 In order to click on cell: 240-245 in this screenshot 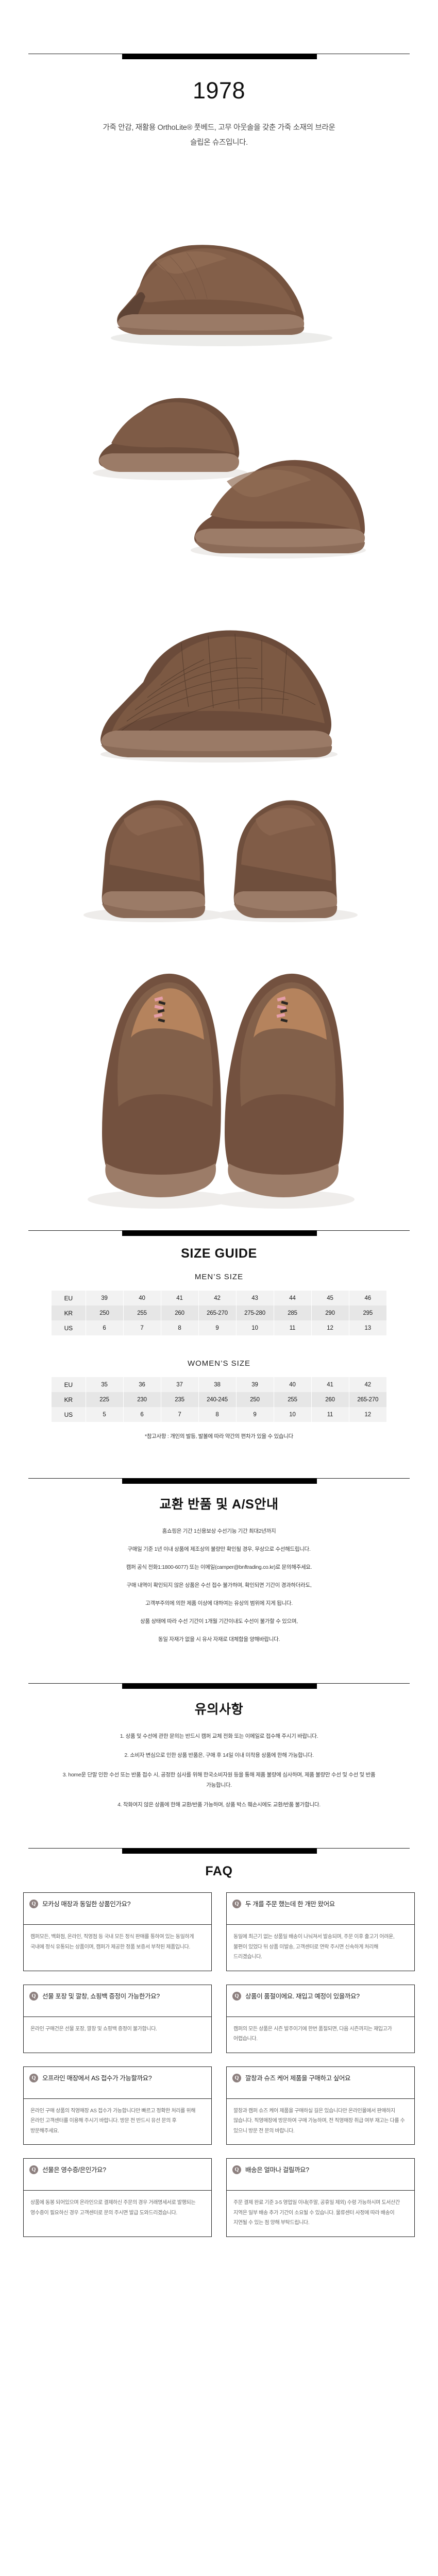, I will do `click(217, 1399)`.